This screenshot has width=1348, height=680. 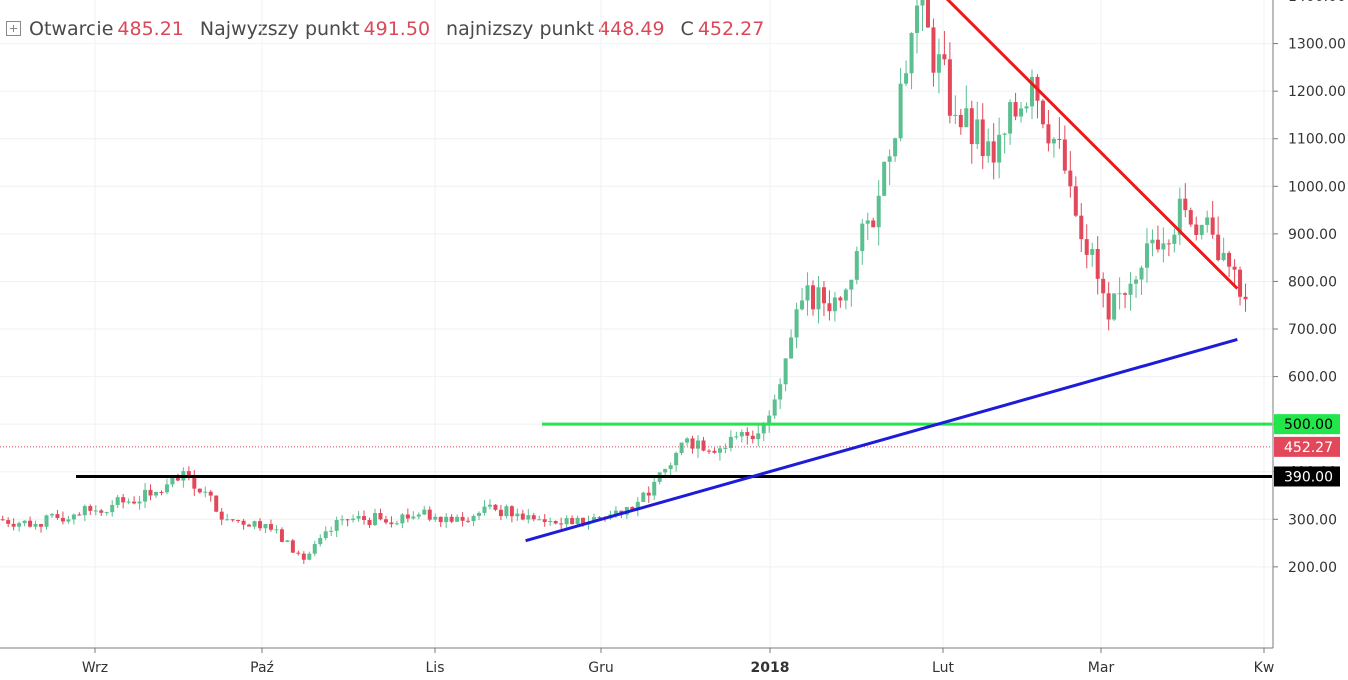 What do you see at coordinates (636, 450) in the screenshot?
I see `support-levels` at bounding box center [636, 450].